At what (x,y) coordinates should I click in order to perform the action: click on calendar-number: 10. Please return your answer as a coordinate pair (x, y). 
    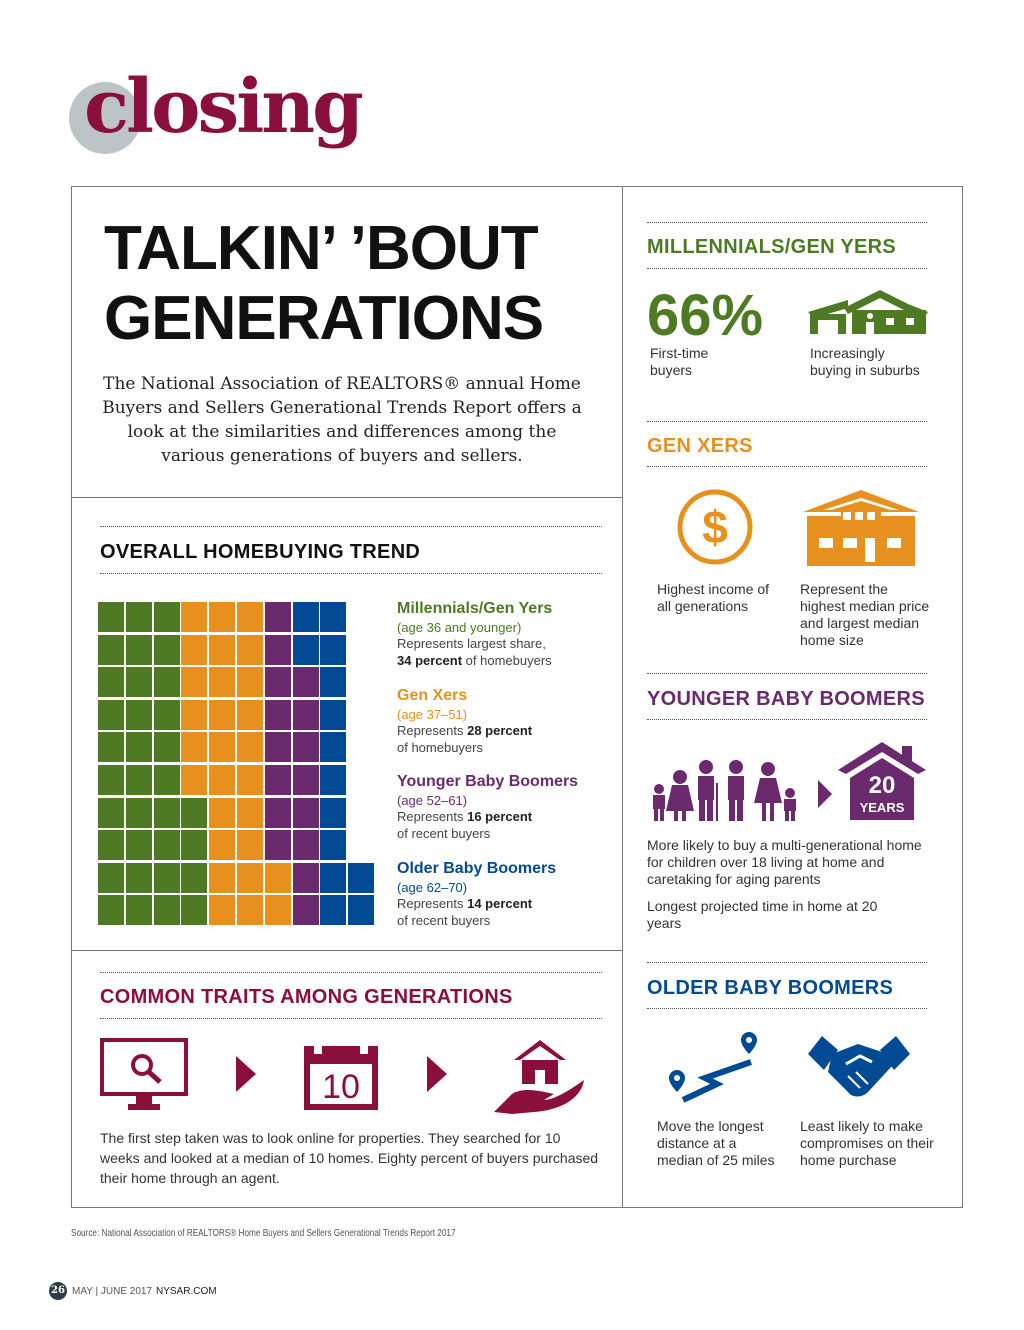
    Looking at the image, I should click on (341, 1087).